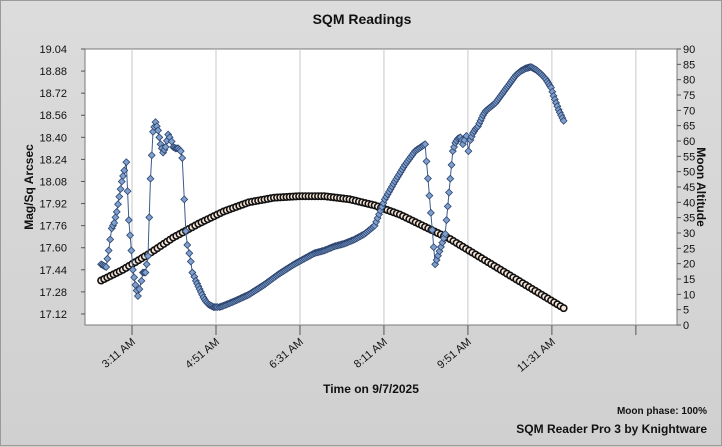  I want to click on moon-altitude-point, so click(563, 308).